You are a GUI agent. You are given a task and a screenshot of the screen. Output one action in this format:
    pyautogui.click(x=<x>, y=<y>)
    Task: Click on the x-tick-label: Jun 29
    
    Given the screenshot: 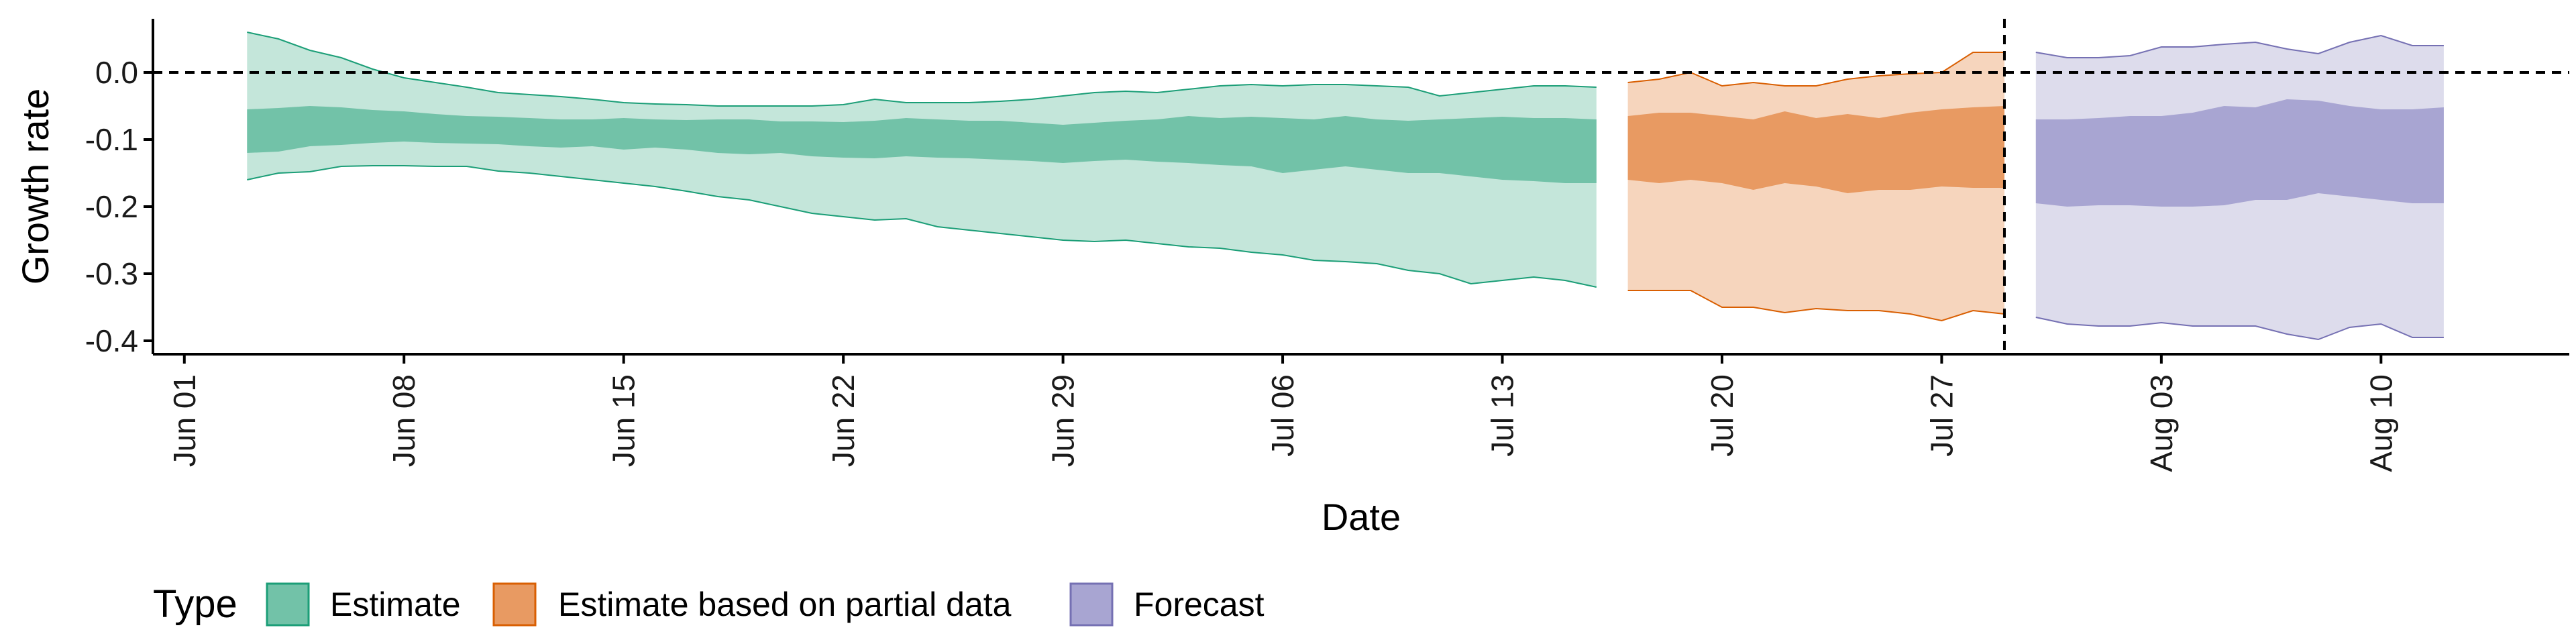 What is the action you would take?
    pyautogui.click(x=1063, y=420)
    